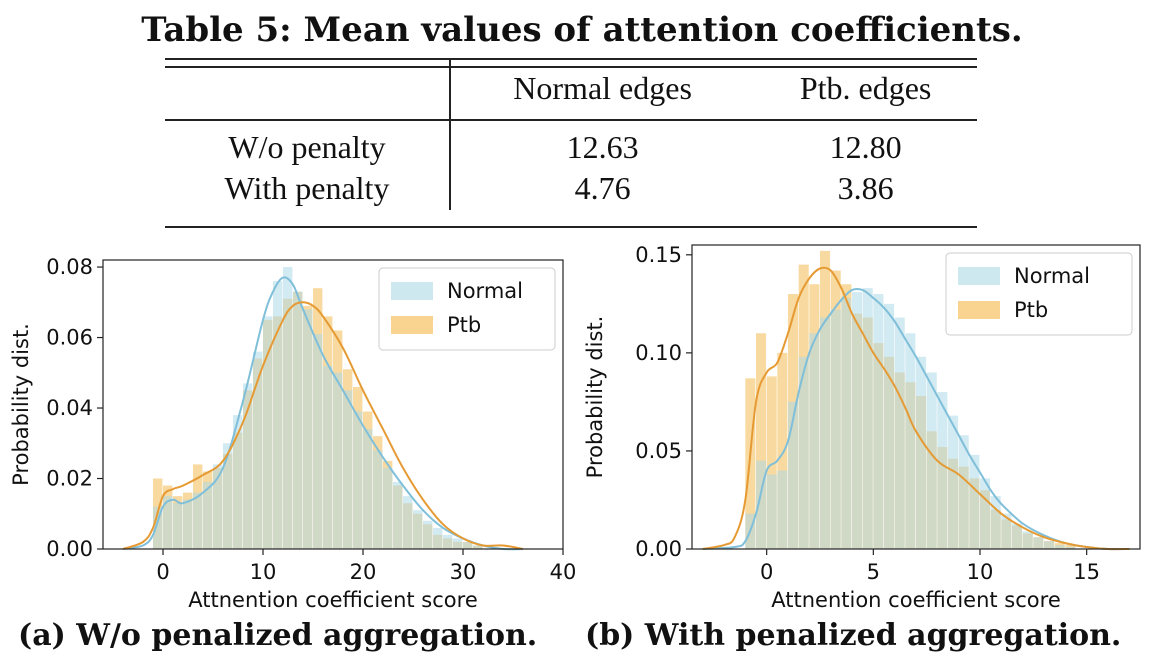 The image size is (1164, 670). Describe the element at coordinates (1052, 276) in the screenshot. I see `chart-b-legend-label-normal: Normal` at that location.